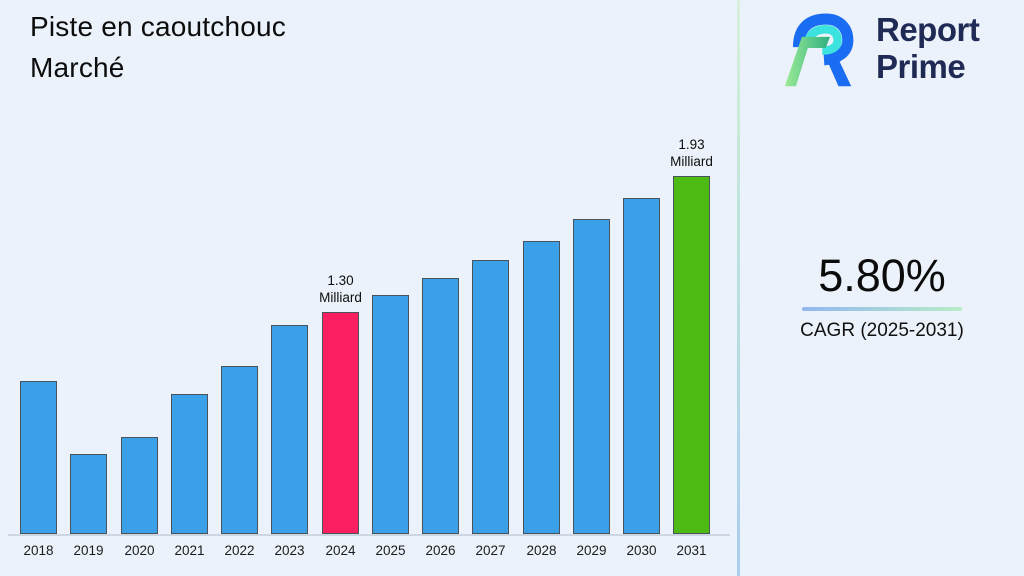 The width and height of the screenshot is (1024, 576). I want to click on x-axis-line, so click(369, 535).